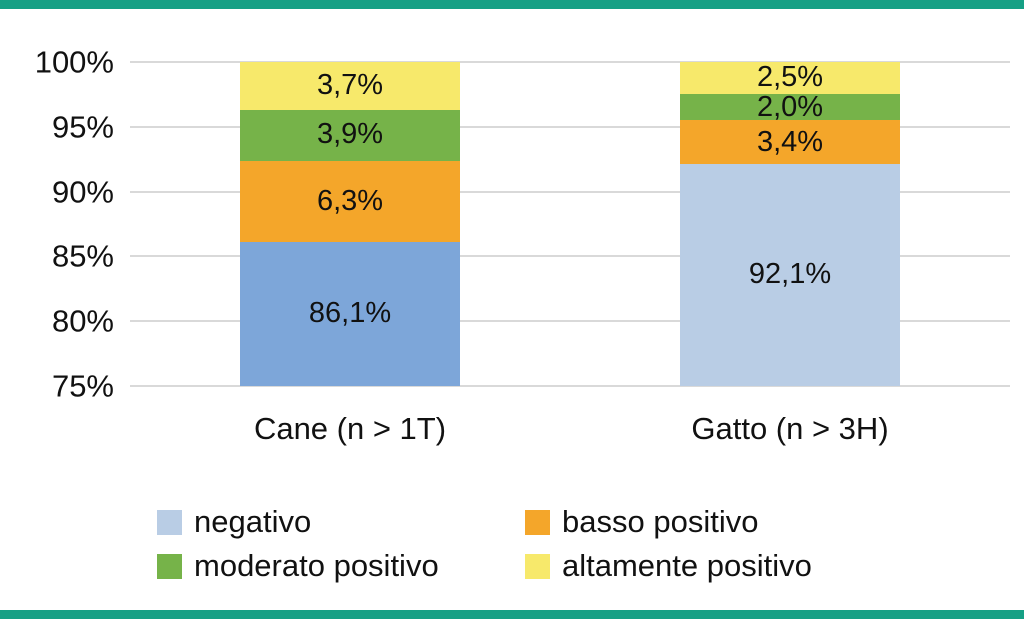 The height and width of the screenshot is (619, 1024). I want to click on y-tick-label: 75%, so click(82, 386).